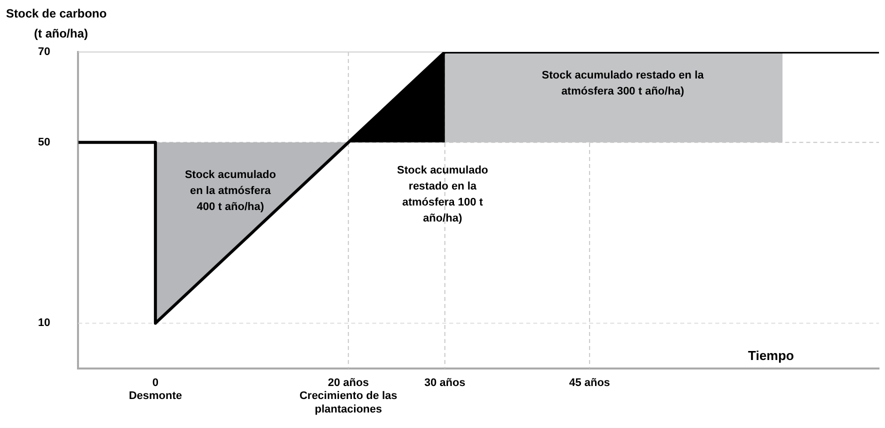  Describe the element at coordinates (589, 383) in the screenshot. I see `x-tick-label: 45 años` at that location.